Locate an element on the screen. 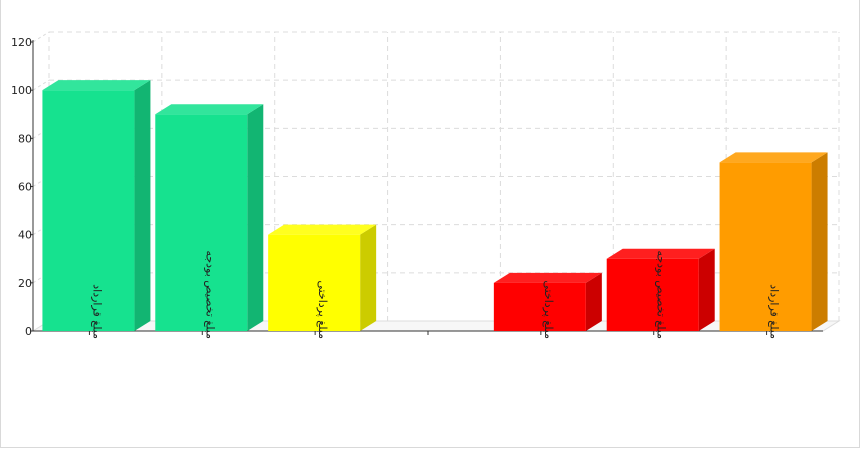  y-tick-labels: 0 20 40 60 80 100 120 is located at coordinates (21, 187).